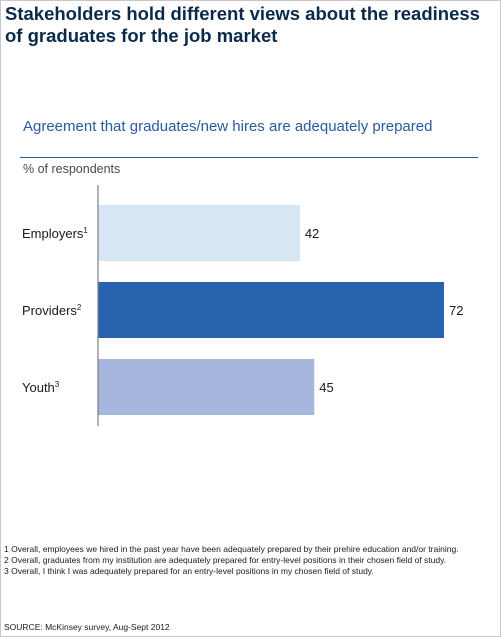 This screenshot has height=637, width=501. Describe the element at coordinates (312, 233) in the screenshot. I see `value-label-employers: 42` at that location.